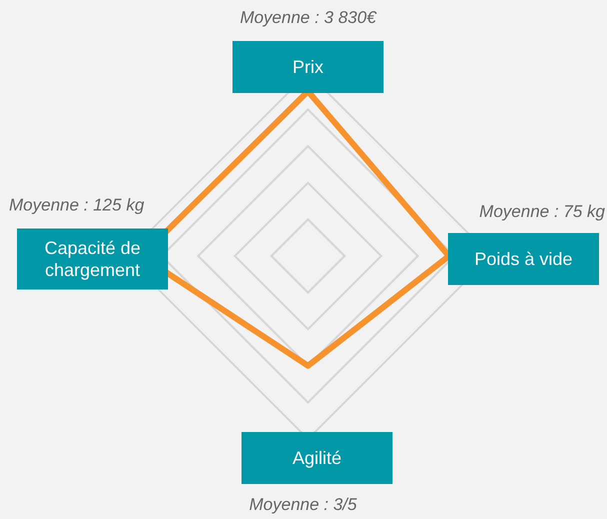 The image size is (607, 519). Describe the element at coordinates (317, 458) in the screenshot. I see `spoke-label: Agilité` at that location.